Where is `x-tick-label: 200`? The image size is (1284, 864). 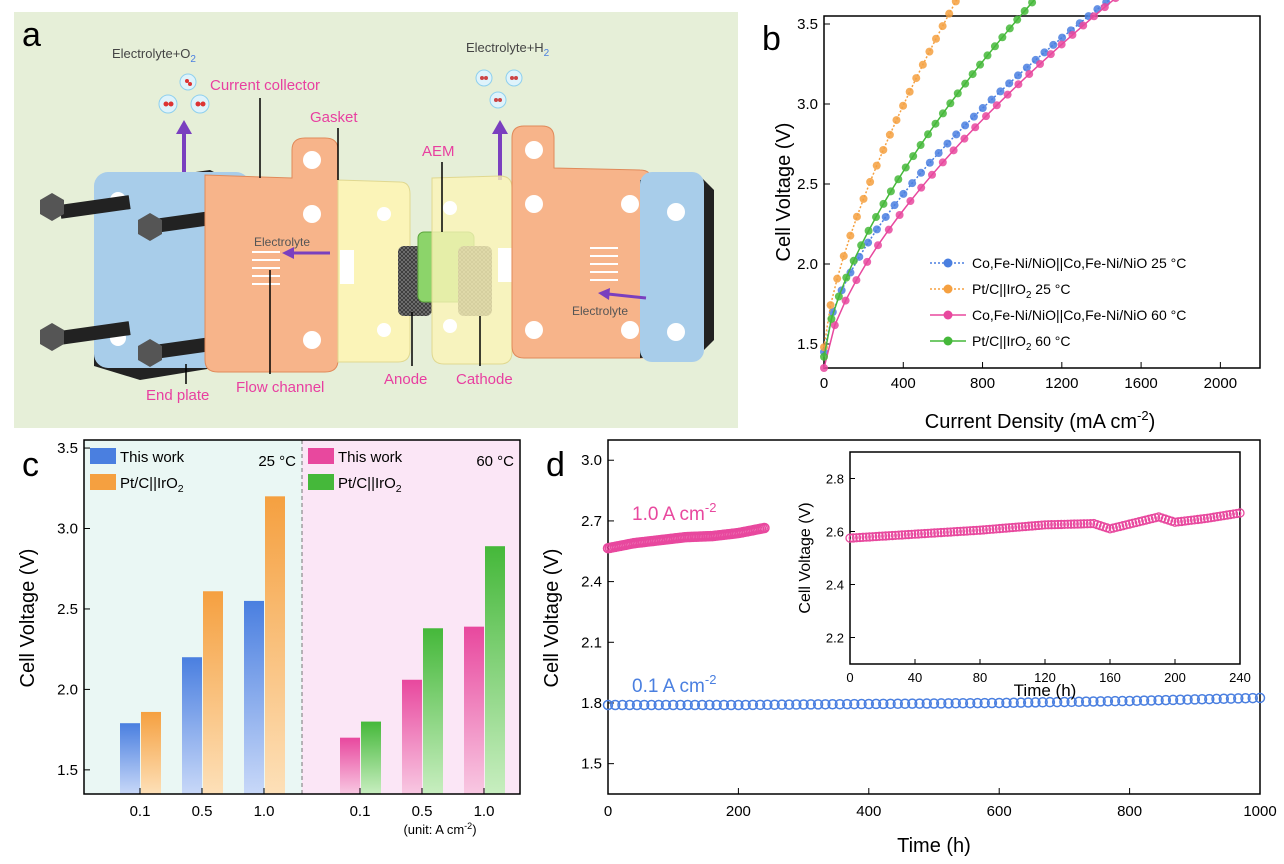 x-tick-label: 200 is located at coordinates (738, 811).